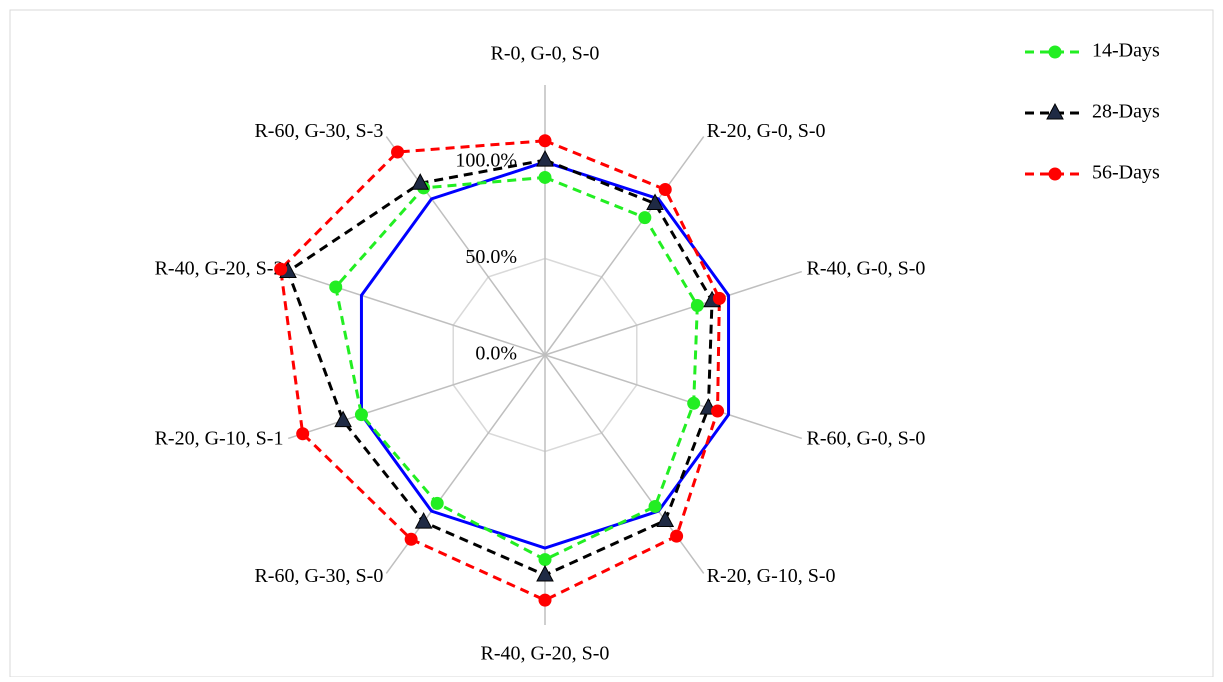 The height and width of the screenshot is (682, 1223). What do you see at coordinates (545, 54) in the screenshot?
I see `category-label: R-0, G-0, S-0` at bounding box center [545, 54].